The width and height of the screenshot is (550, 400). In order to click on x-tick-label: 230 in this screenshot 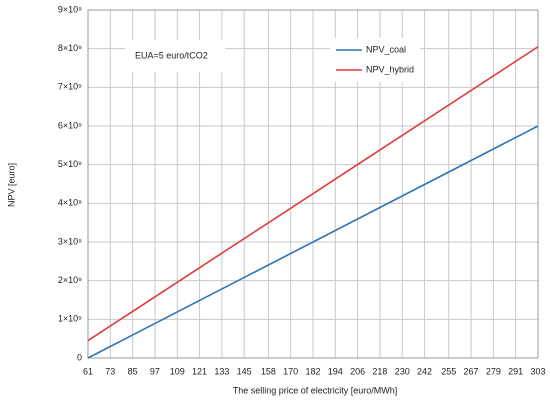, I will do `click(402, 371)`.